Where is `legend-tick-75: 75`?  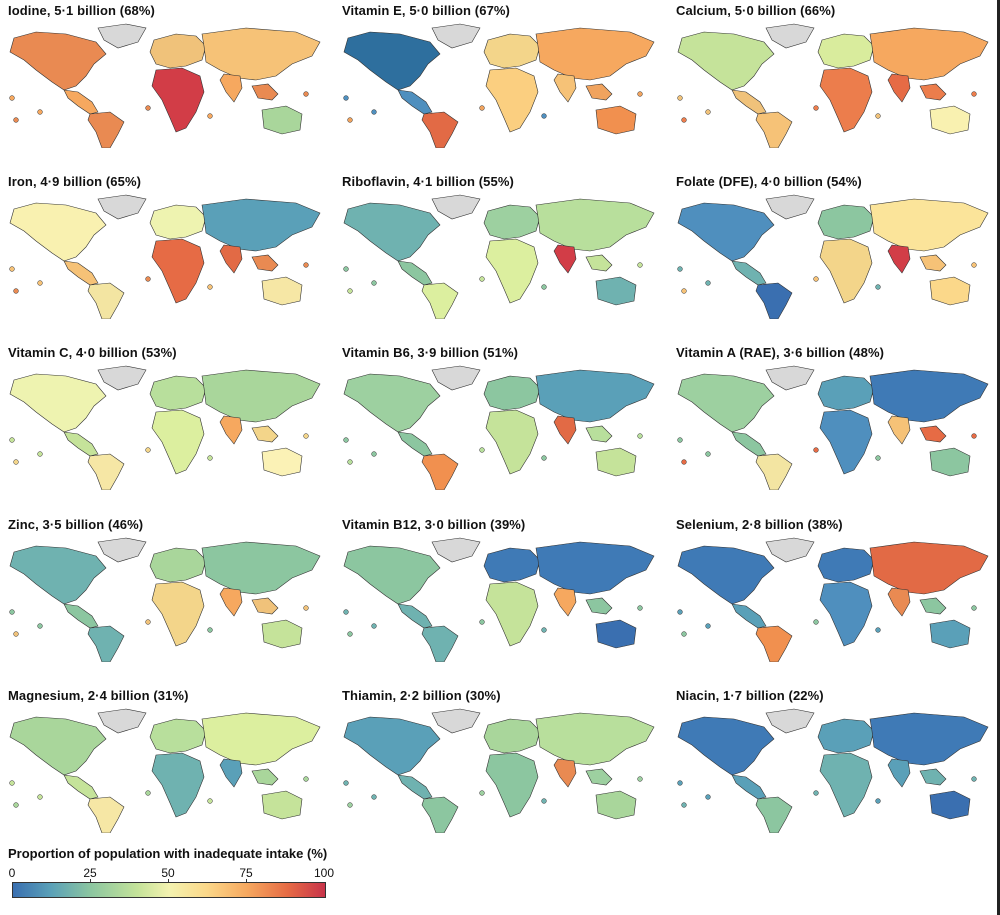 legend-tick-75: 75 is located at coordinates (246, 873).